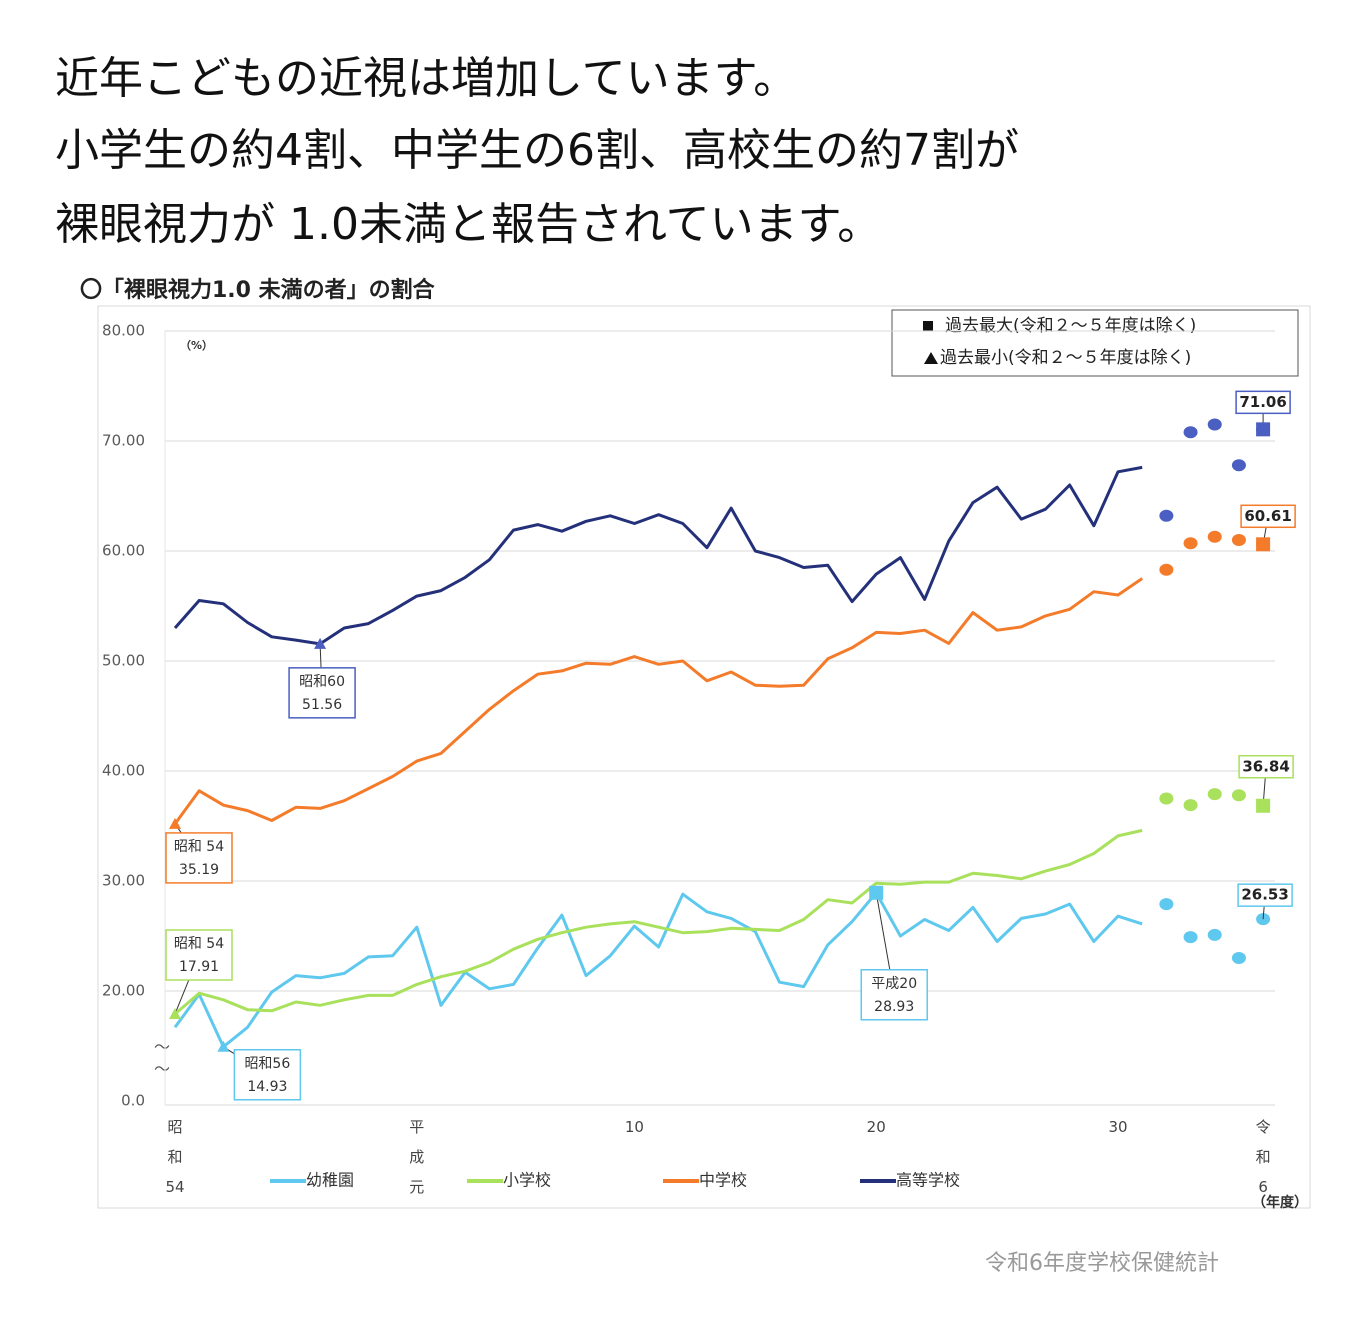 The height and width of the screenshot is (1338, 1354). I want to click on callout-value: 71.06, so click(1262, 402).